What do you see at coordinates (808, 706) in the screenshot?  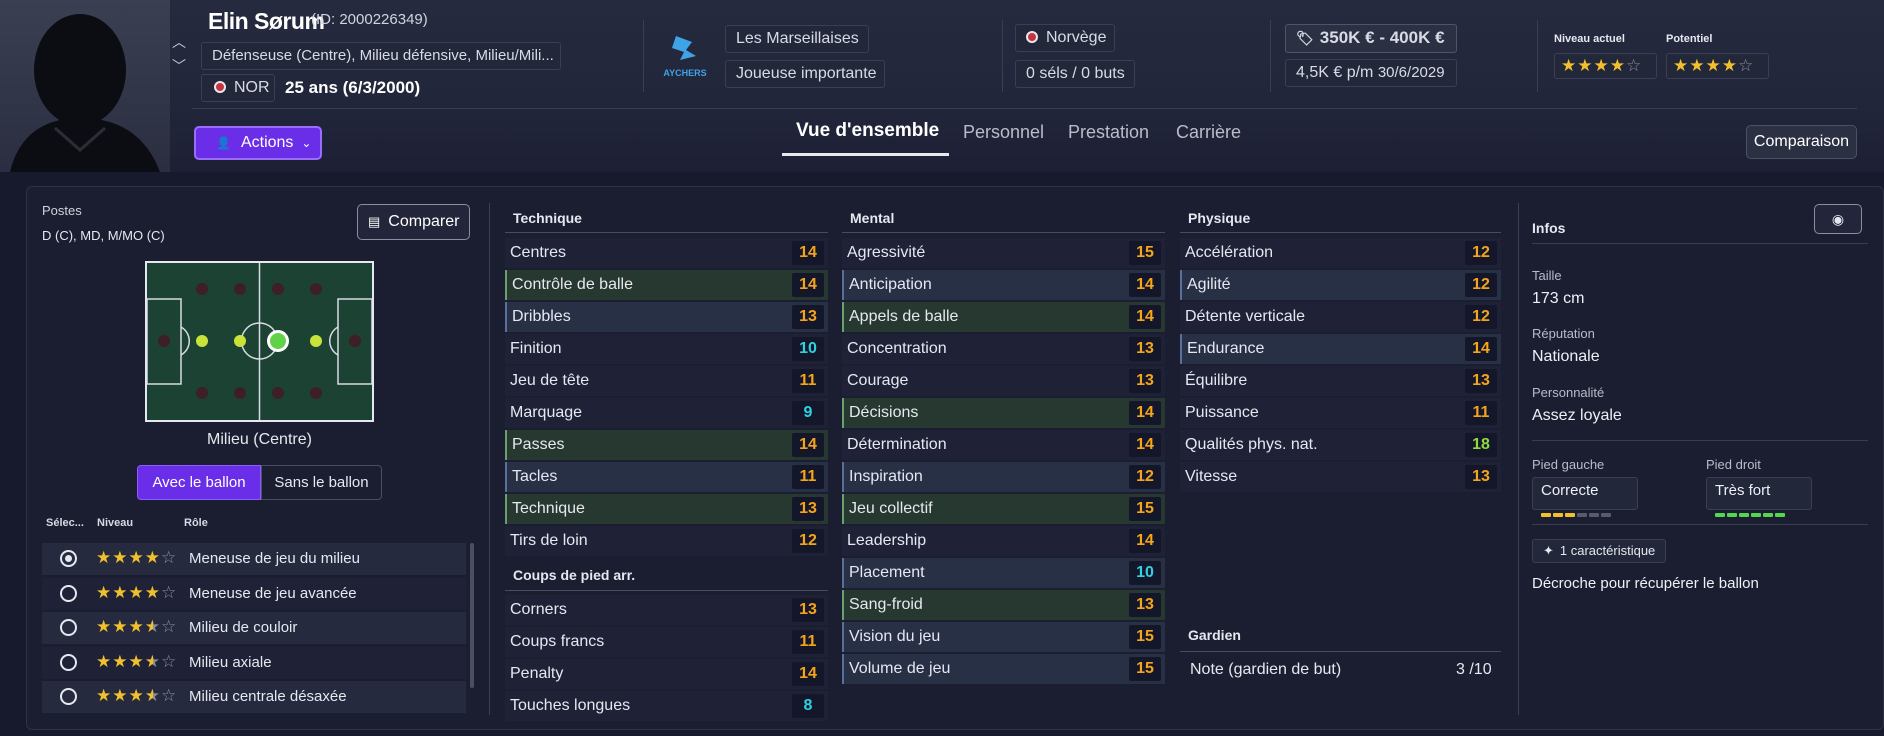 I see `attribute-value: 8` at bounding box center [808, 706].